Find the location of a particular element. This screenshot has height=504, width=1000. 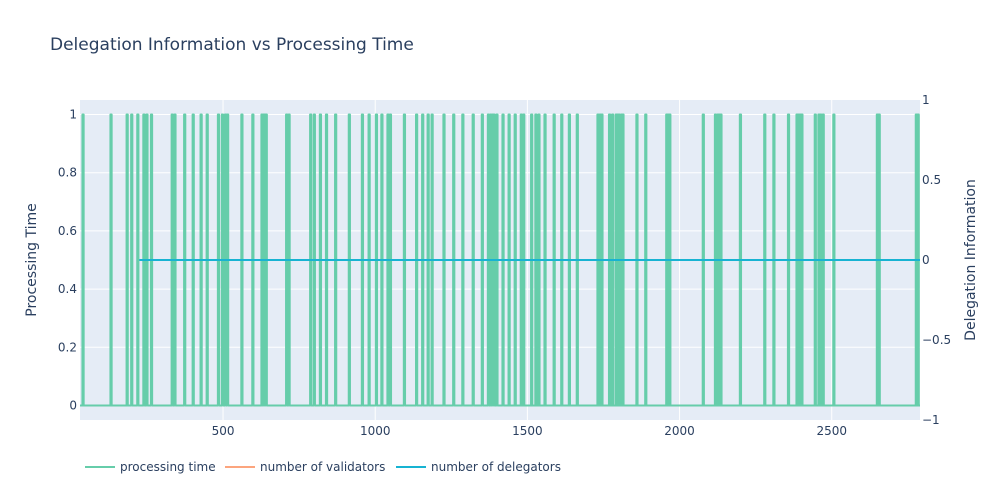

y-axis-title: Processing Time is located at coordinates (32, 259).